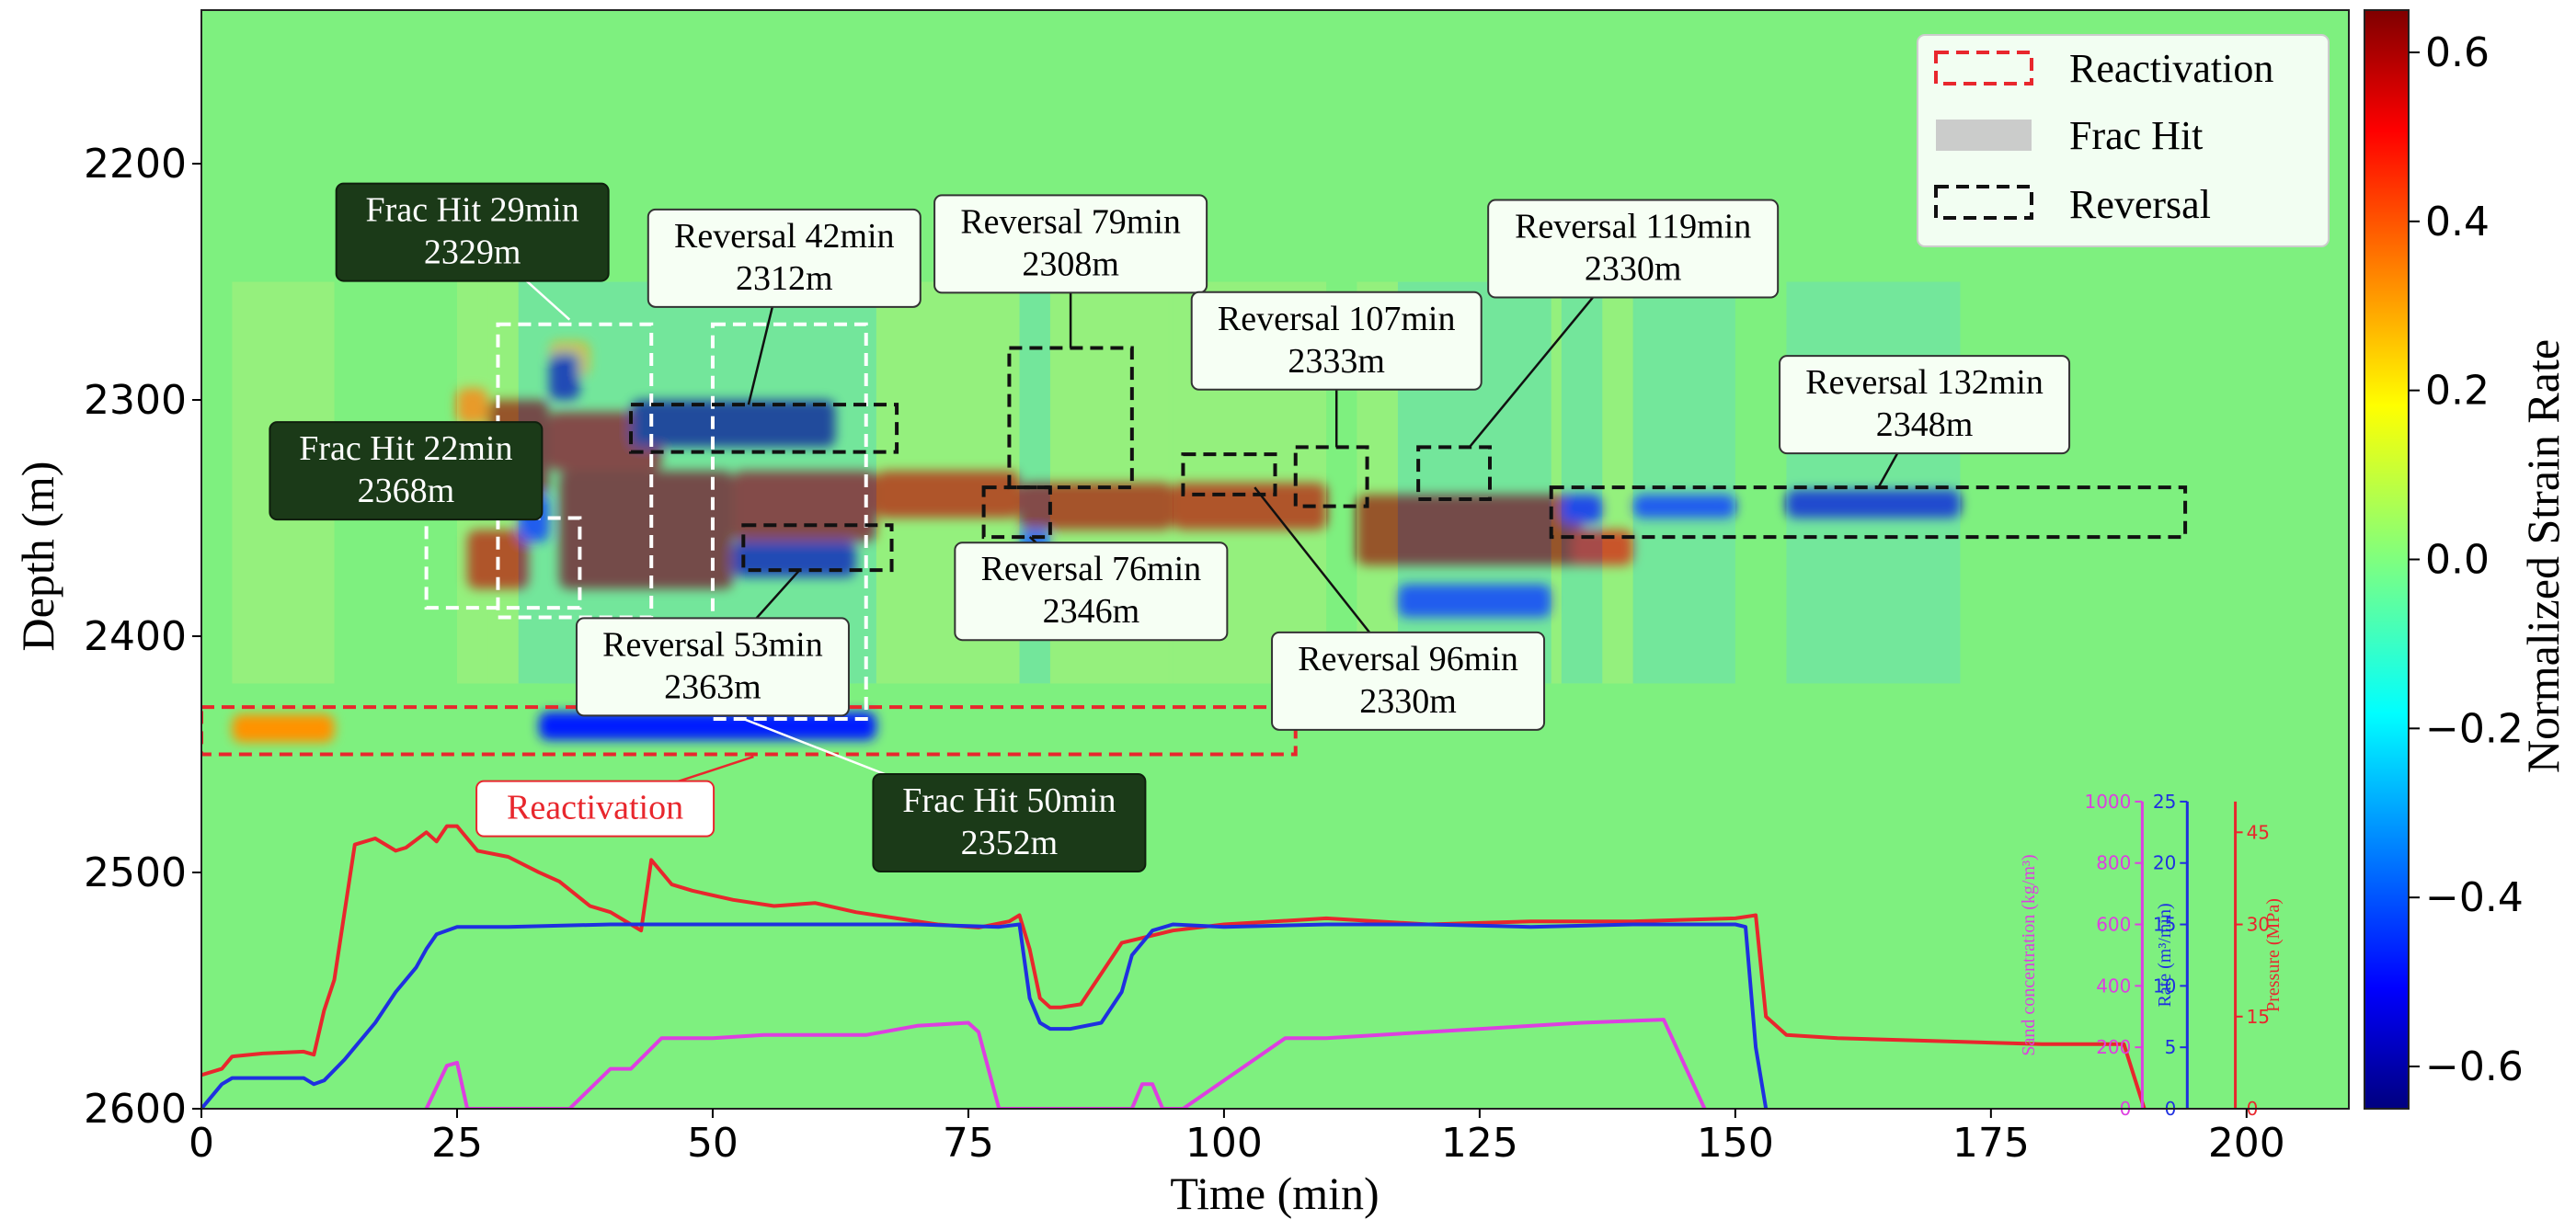 Image resolution: width=2576 pixels, height=1231 pixels. I want to click on axis-tick-label-rate: 10, so click(2164, 986).